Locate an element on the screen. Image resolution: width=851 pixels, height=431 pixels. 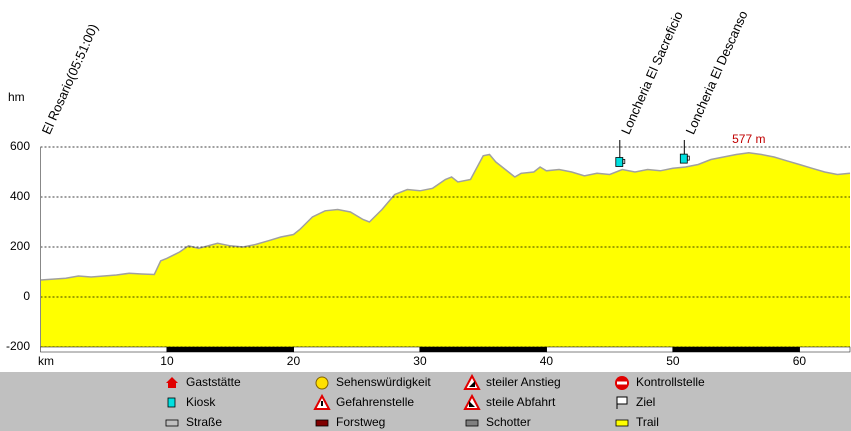
legend-item: Kiosk is located at coordinates (191, 402).